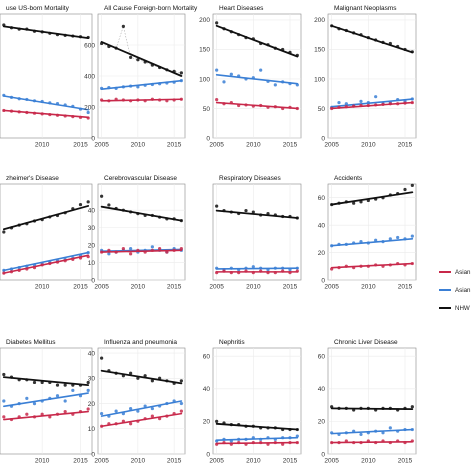 This screenshot has width=474, height=474. Describe the element at coordinates (80, 287) in the screenshot. I see `panel-5-xtick-label: 2015` at that location.